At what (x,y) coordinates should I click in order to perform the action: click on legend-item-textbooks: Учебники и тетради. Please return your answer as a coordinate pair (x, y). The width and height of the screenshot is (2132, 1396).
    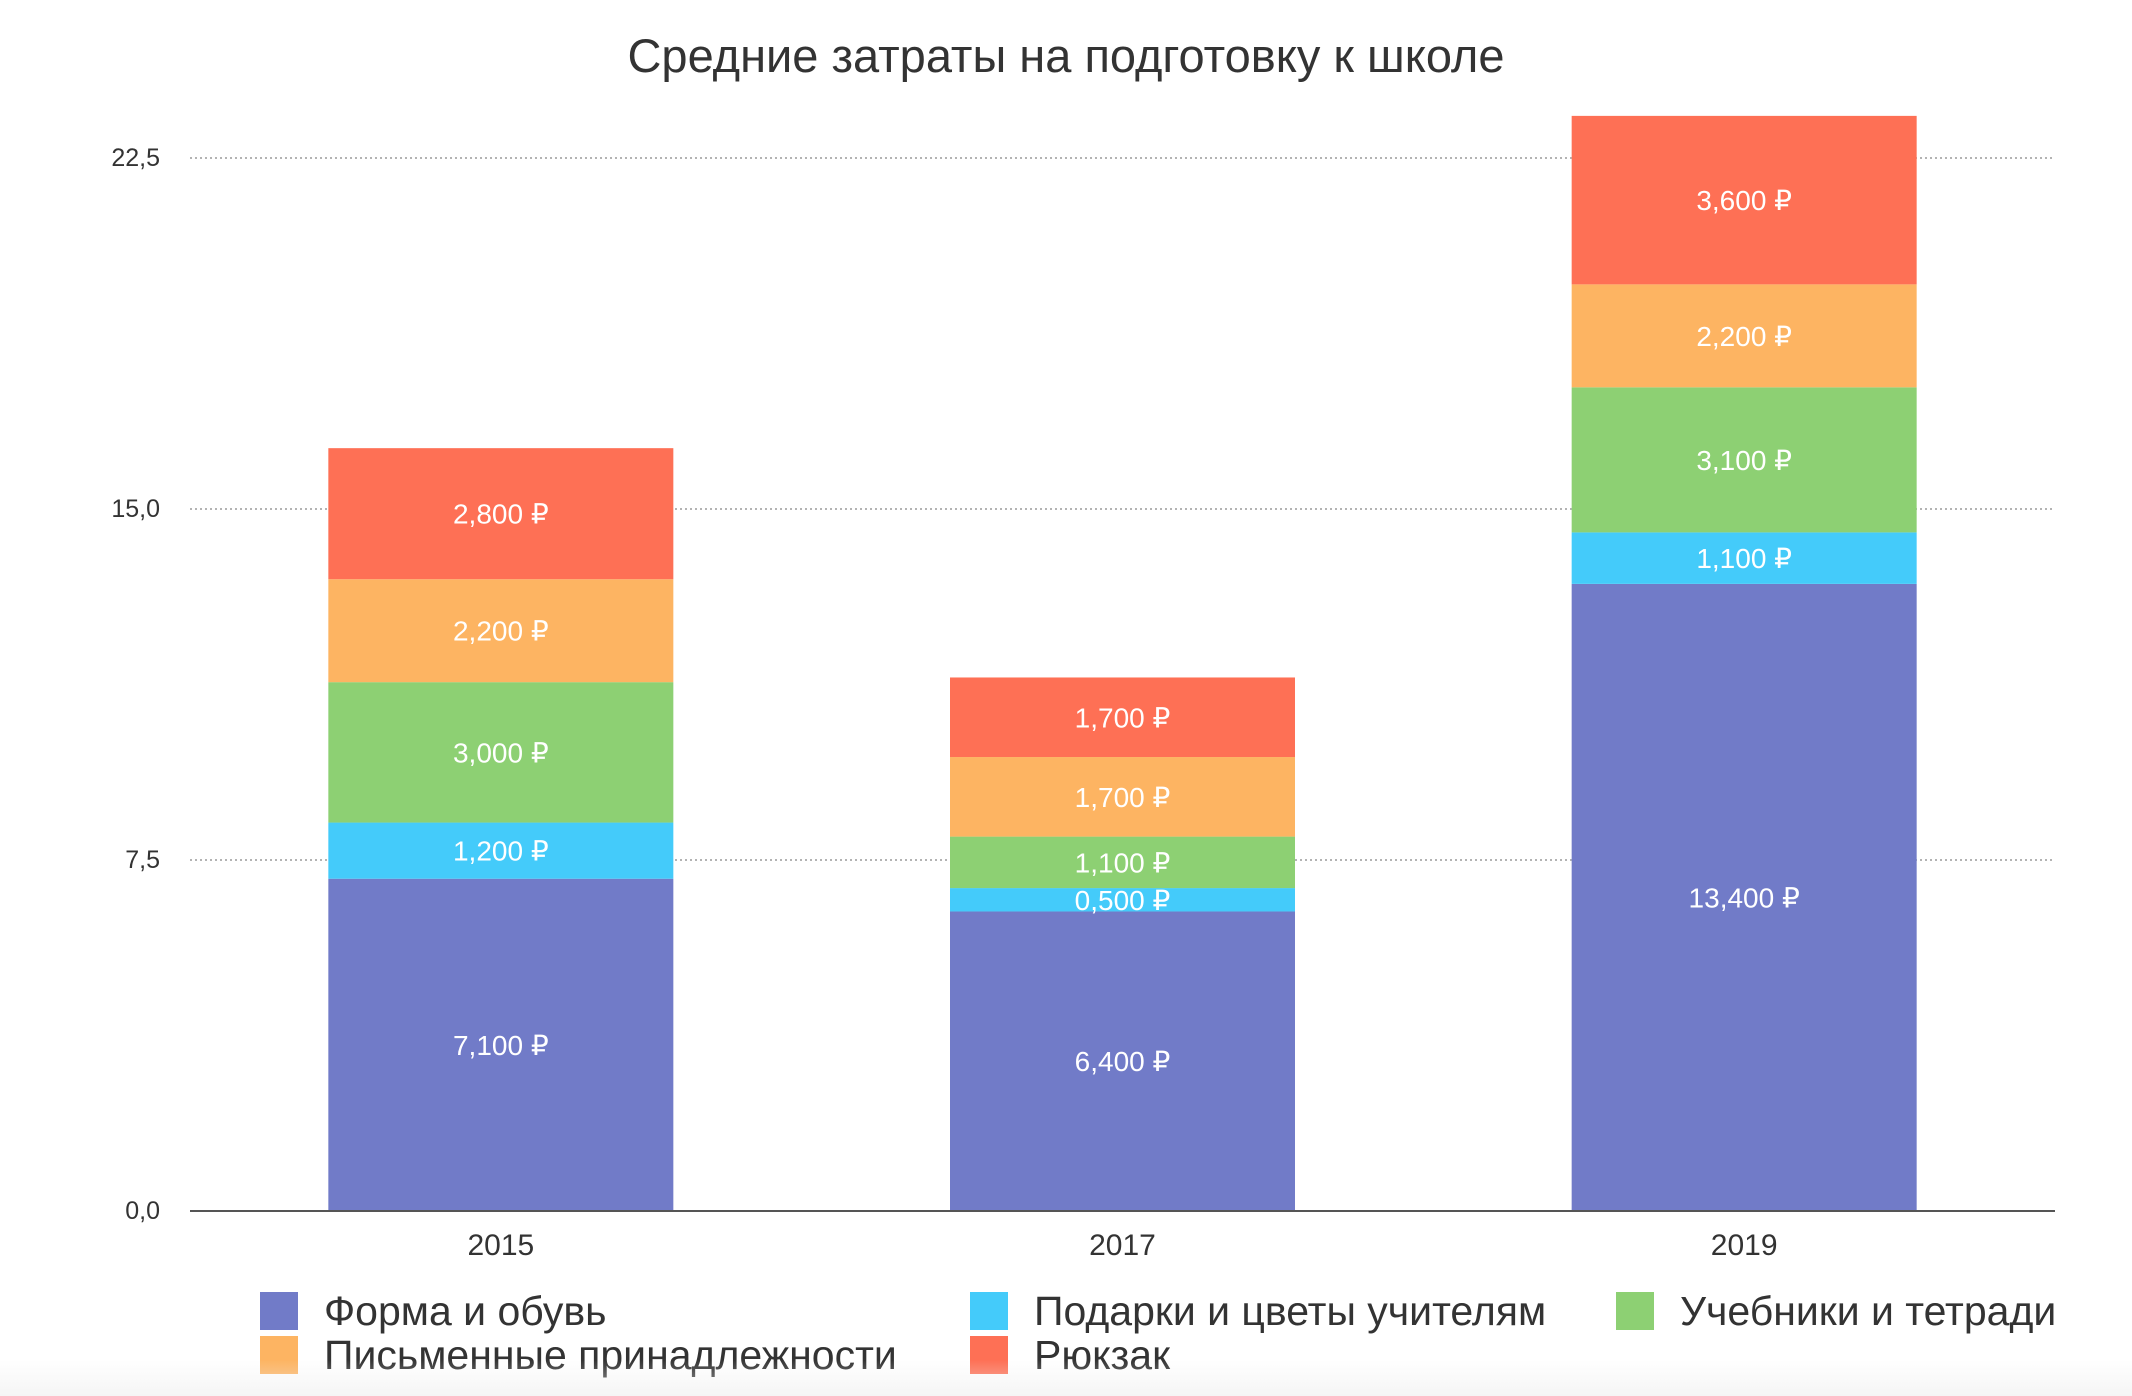
    Looking at the image, I should click on (1836, 1310).